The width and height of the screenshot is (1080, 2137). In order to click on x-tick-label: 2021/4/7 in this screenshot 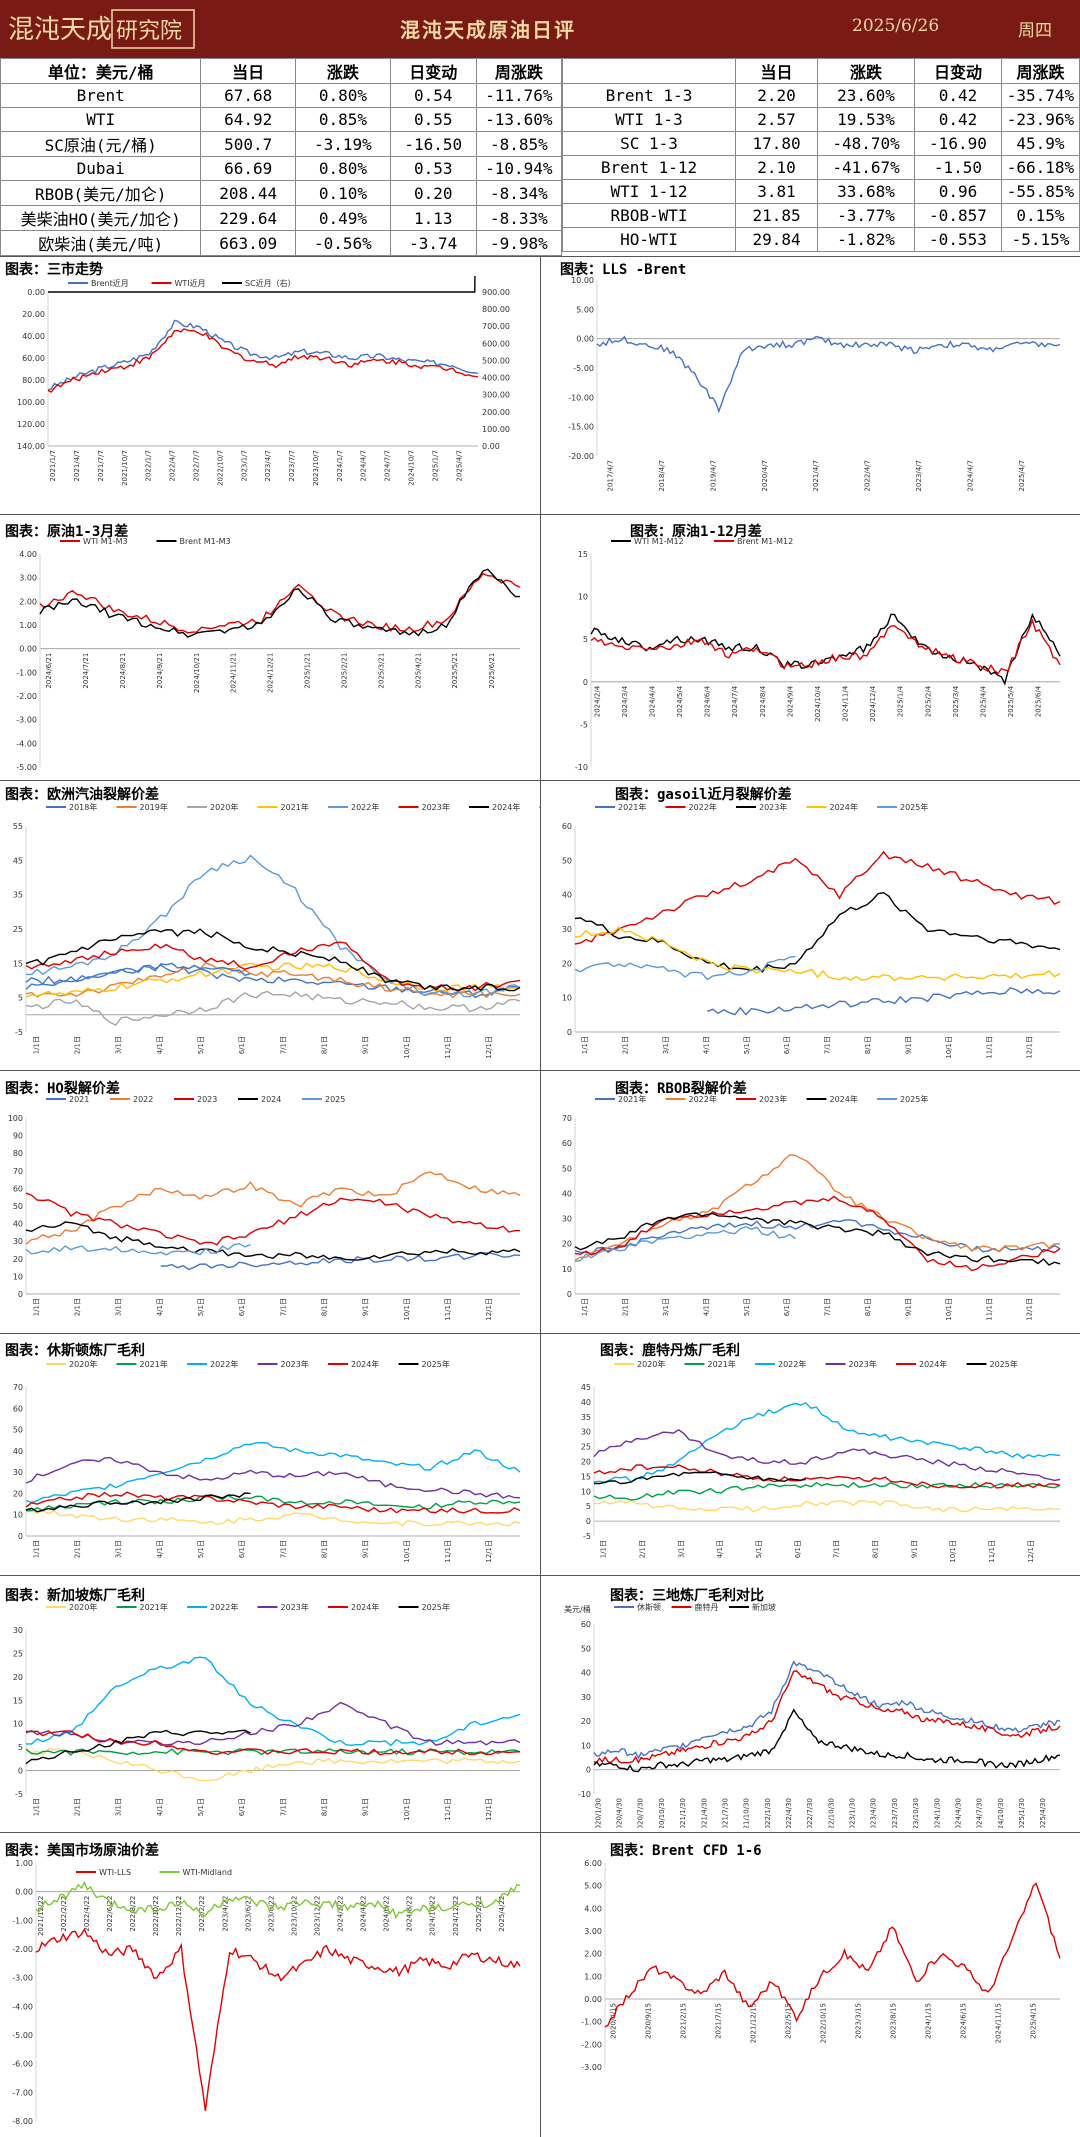, I will do `click(816, 475)`.